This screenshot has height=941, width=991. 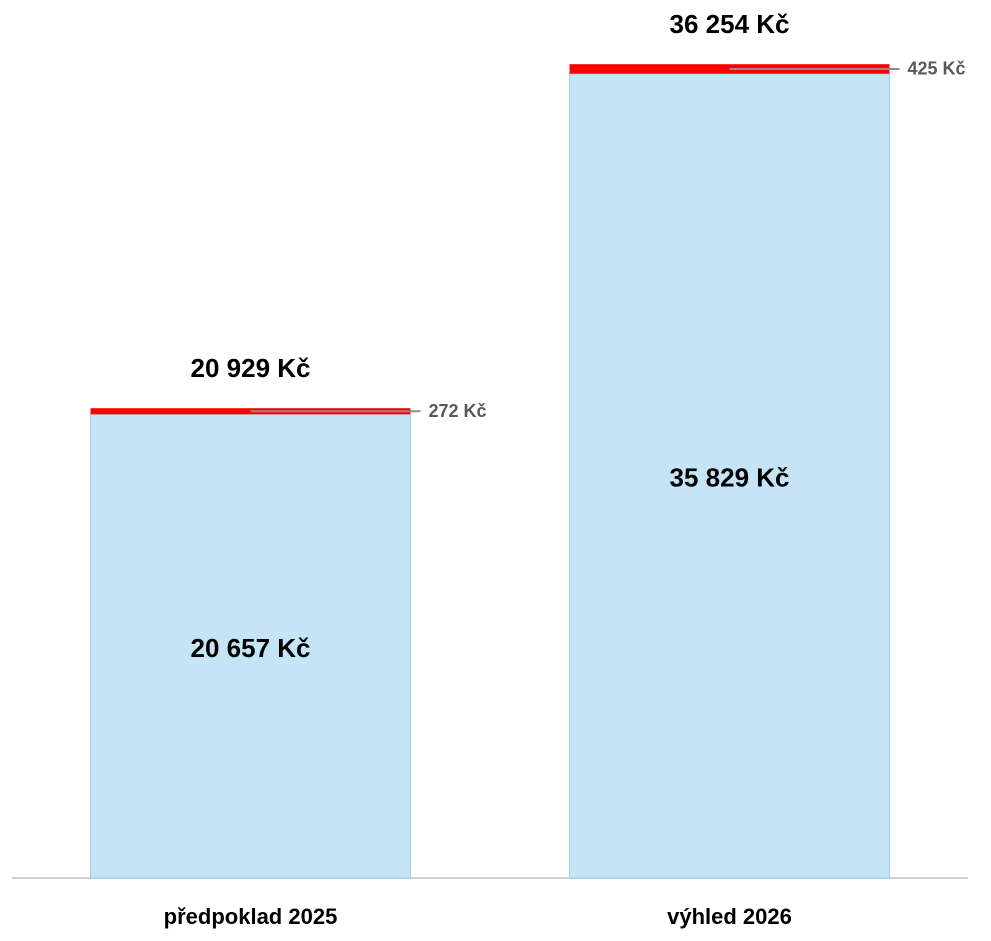 What do you see at coordinates (251, 916) in the screenshot?
I see `x-tick-label: předpoklad 2025` at bounding box center [251, 916].